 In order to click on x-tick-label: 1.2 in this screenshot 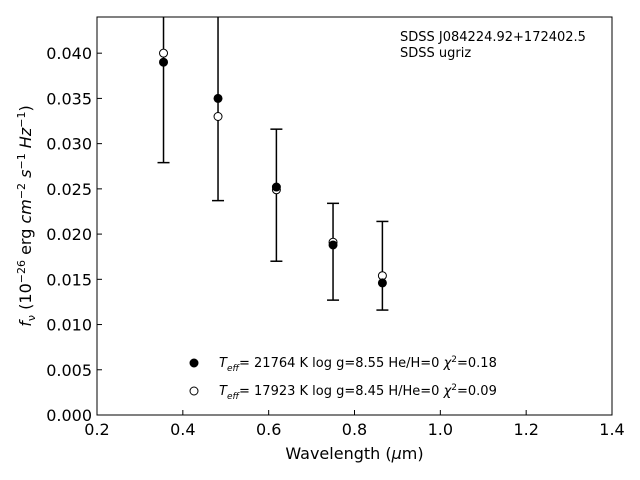, I will do `click(525, 429)`.